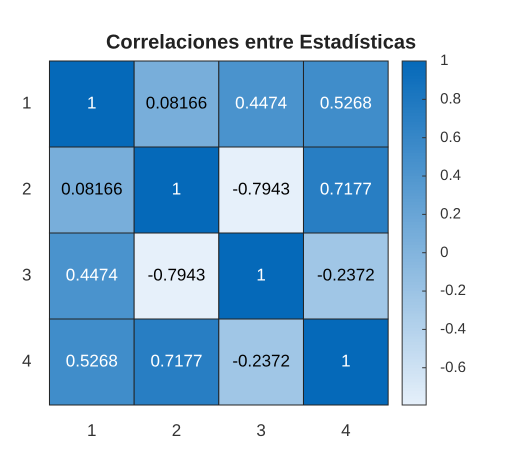  What do you see at coordinates (444, 61) in the screenshot?
I see `color-bar-label: 1` at bounding box center [444, 61].